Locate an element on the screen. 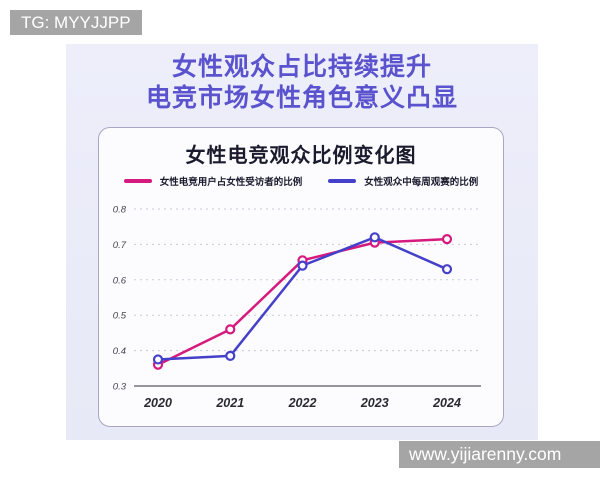 This screenshot has width=600, height=480. legend-item-pink: 女性电竞用户占女性受访者的比例 is located at coordinates (213, 181).